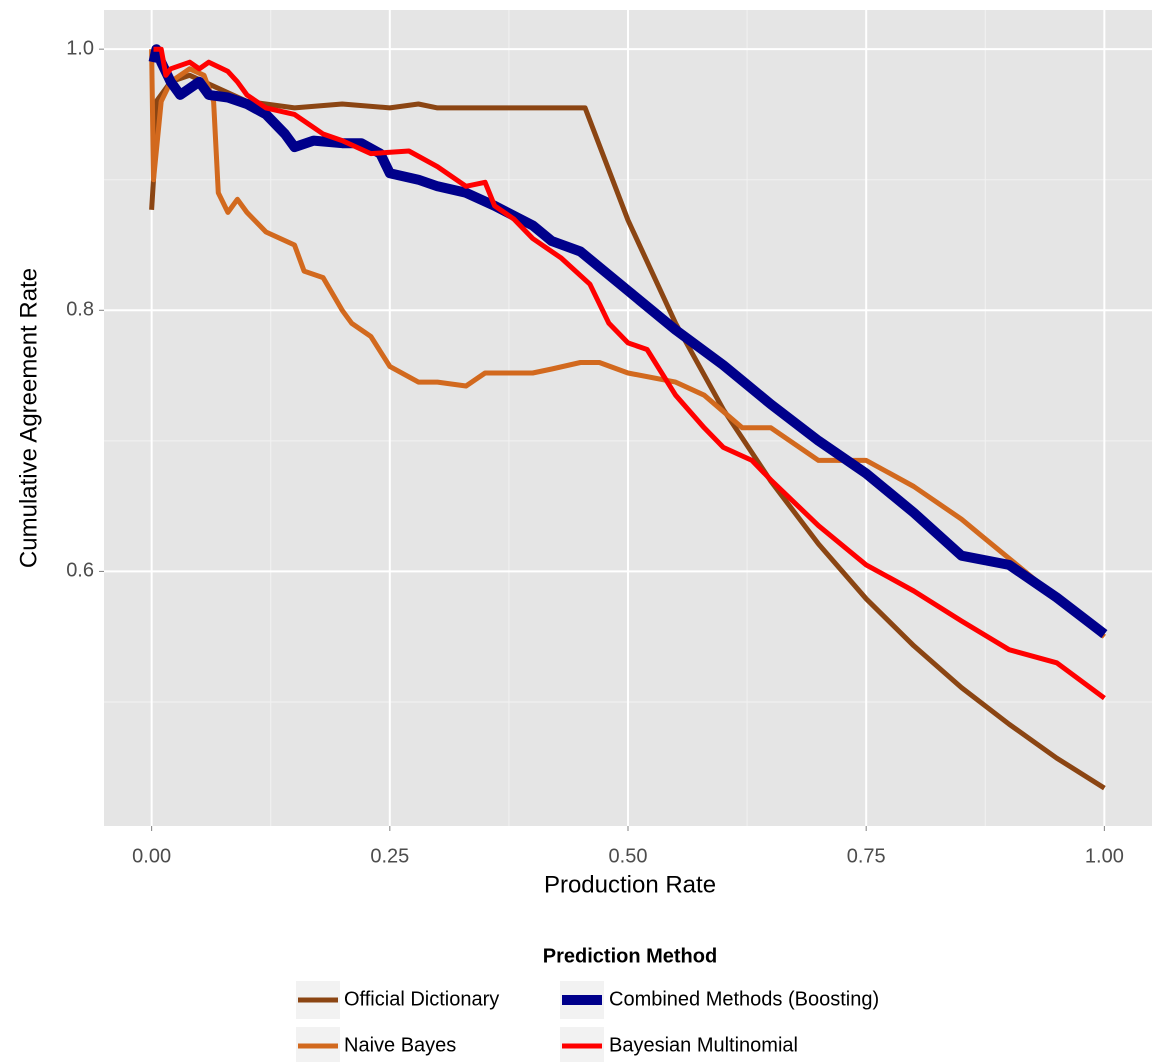 The image size is (1152, 1062). What do you see at coordinates (389, 856) in the screenshot?
I see `x-tick-label: 0.25` at bounding box center [389, 856].